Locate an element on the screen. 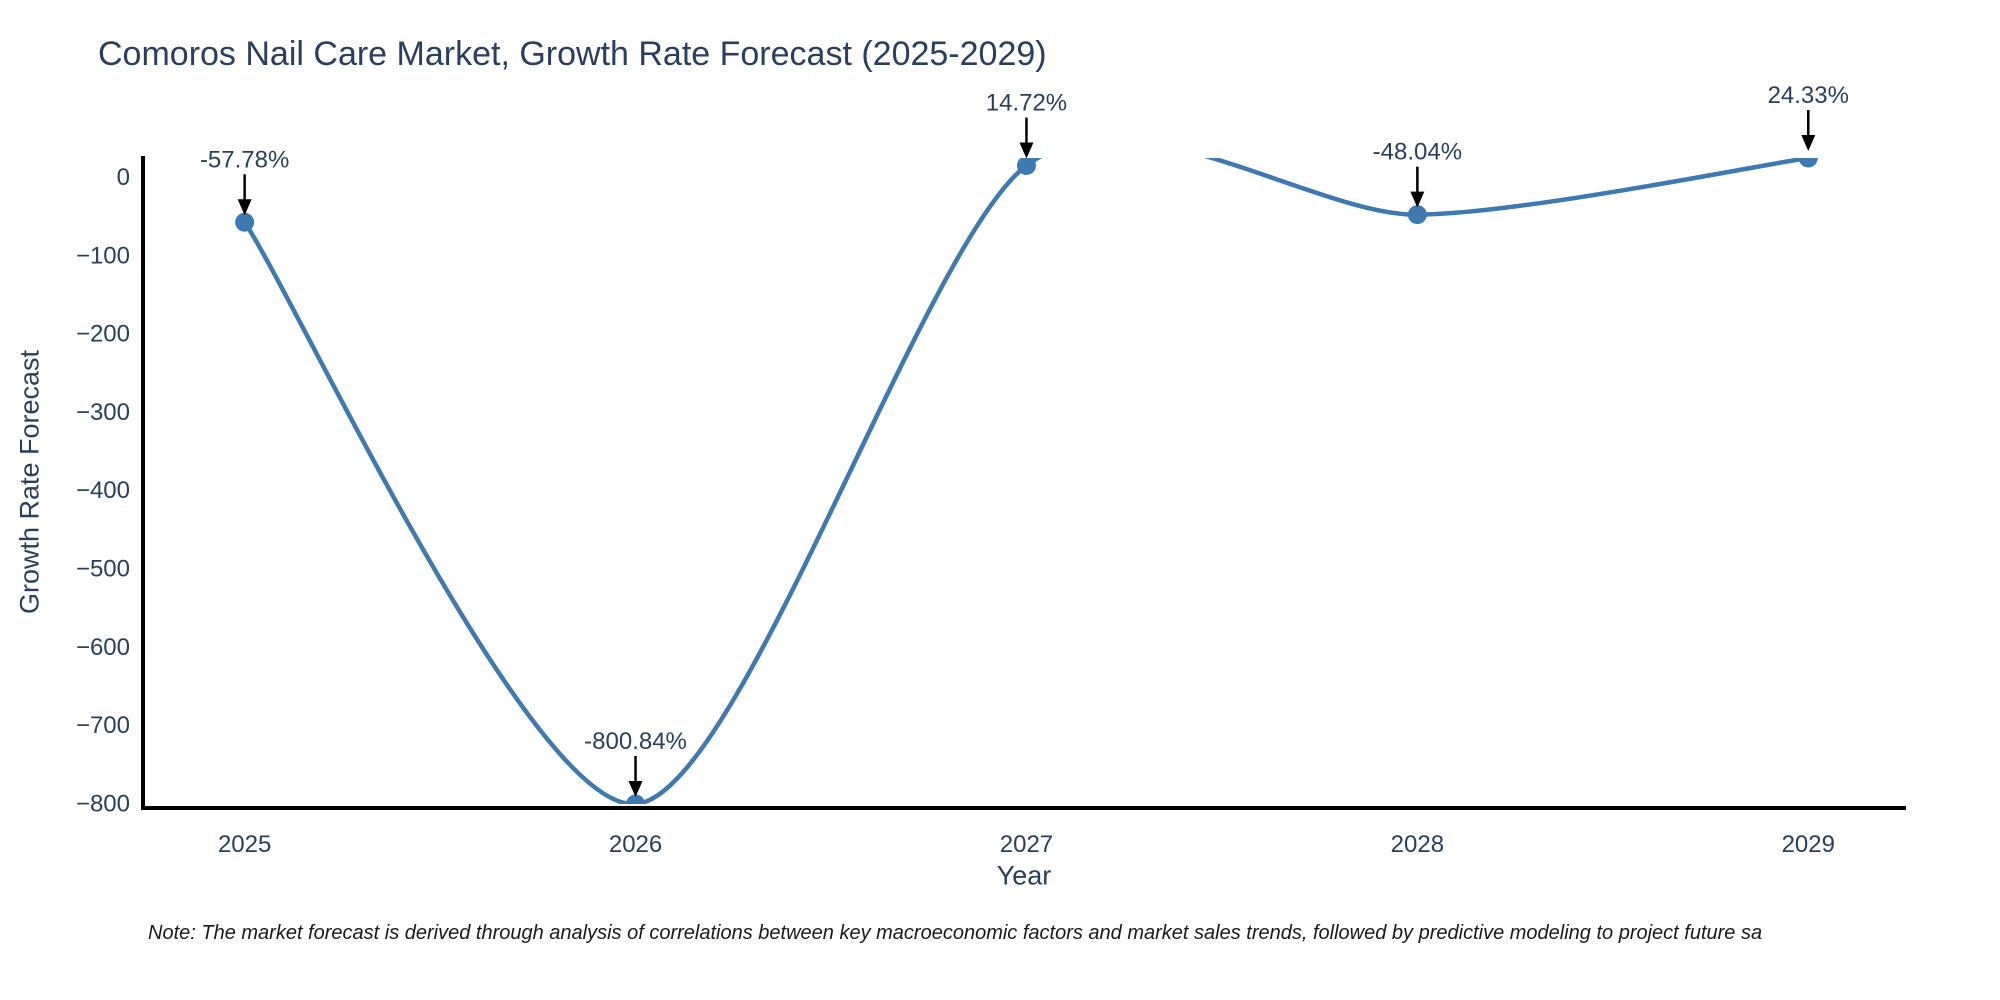  y-axis-title: Growth Rate Forecast is located at coordinates (29, 482).